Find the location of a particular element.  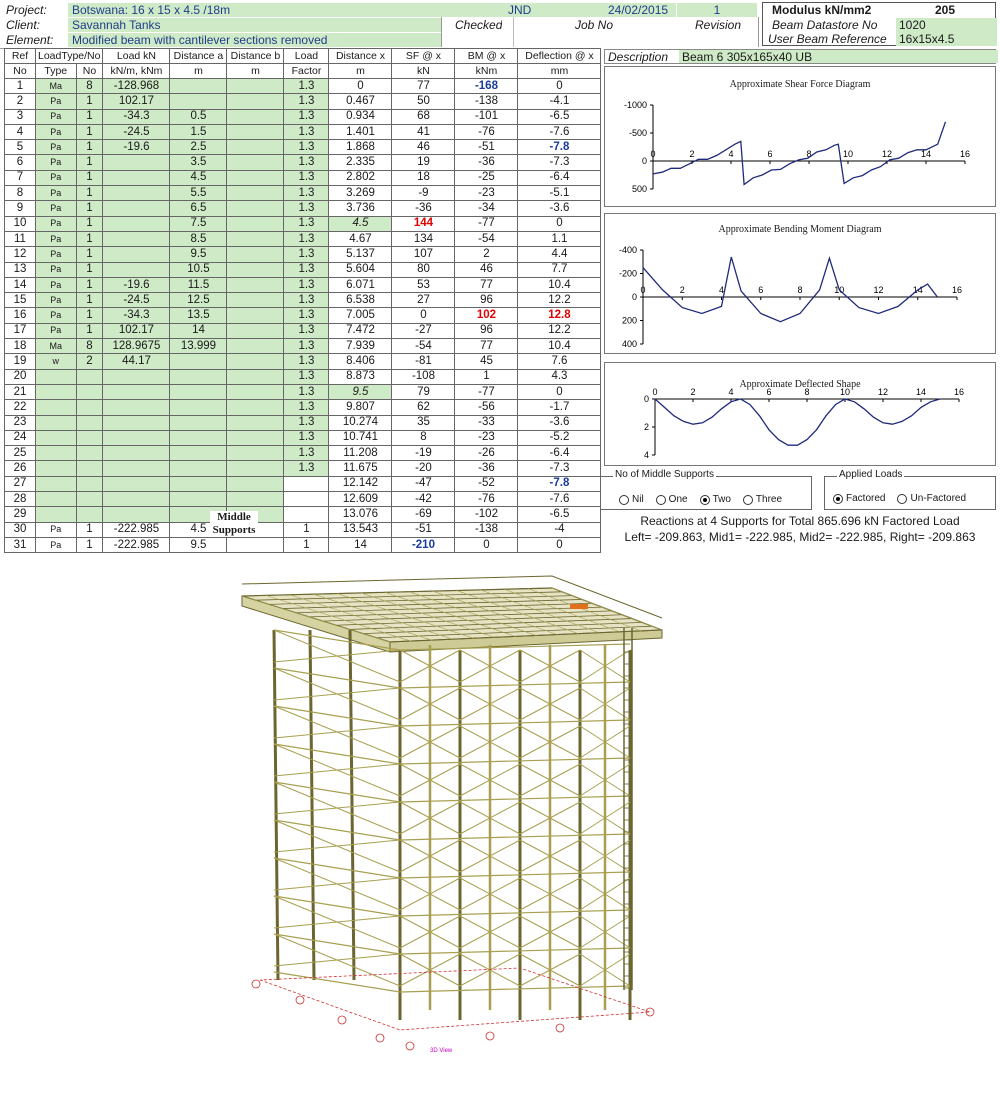

loads-radio-un-factored is located at coordinates (902, 498).